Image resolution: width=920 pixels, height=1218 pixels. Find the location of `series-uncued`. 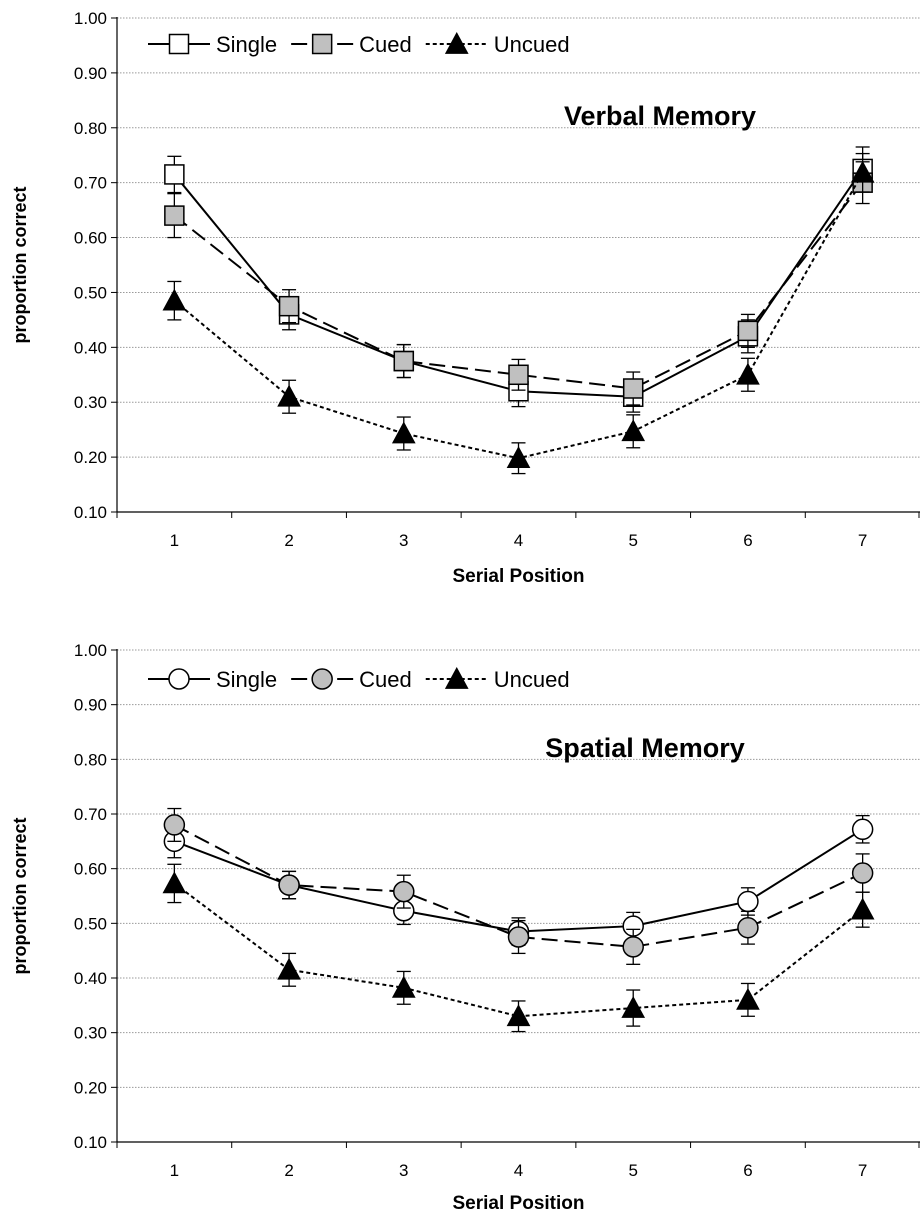

series-uncued is located at coordinates (518, 948).